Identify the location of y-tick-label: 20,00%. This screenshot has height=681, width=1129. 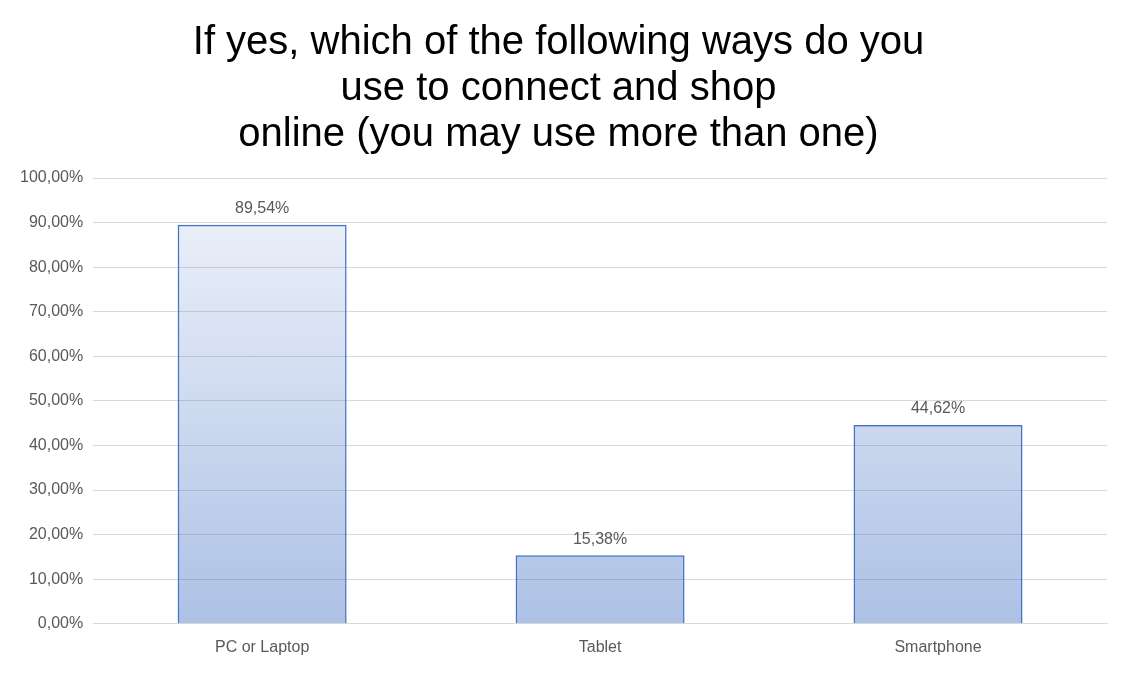
(56, 534).